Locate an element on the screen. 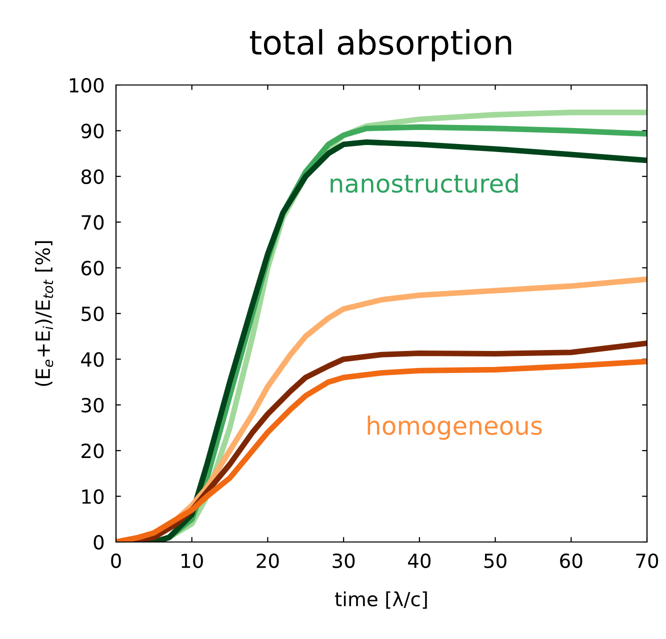 The width and height of the screenshot is (666, 639). x-tick-label: 70 is located at coordinates (647, 560).